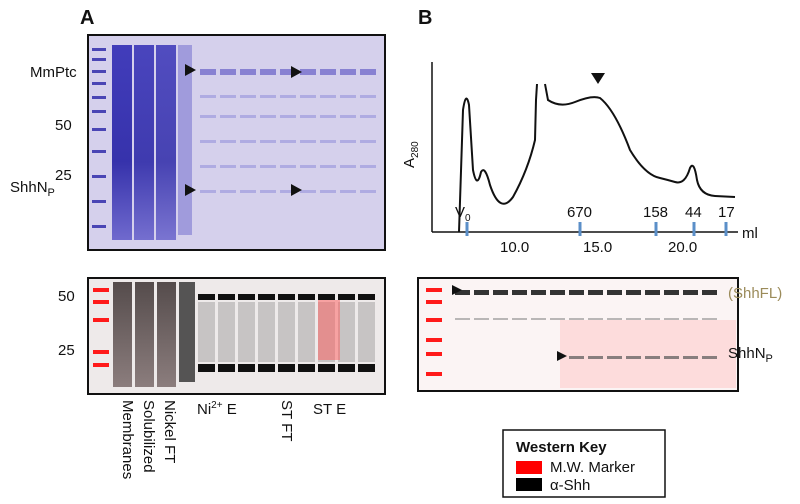 The width and height of the screenshot is (800, 504). Describe the element at coordinates (51, 193) in the screenshot. I see `label-sub: P` at that location.